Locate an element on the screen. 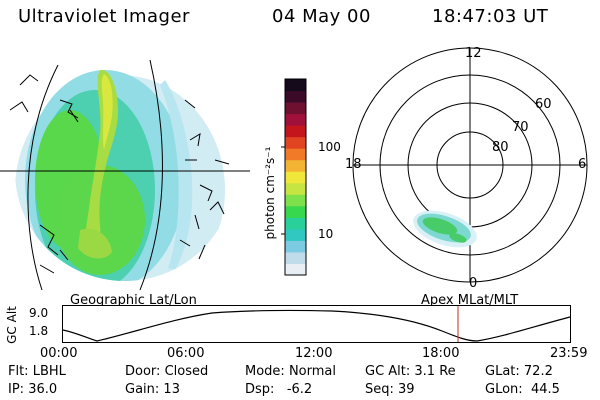  seq-label: Seq: is located at coordinates (379, 389).